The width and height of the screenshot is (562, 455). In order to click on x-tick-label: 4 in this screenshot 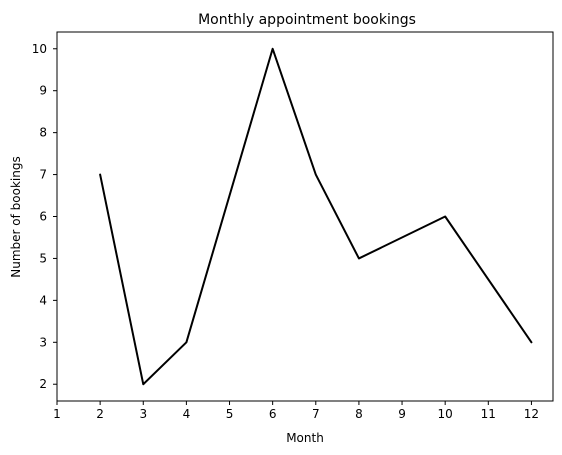, I will do `click(187, 414)`.